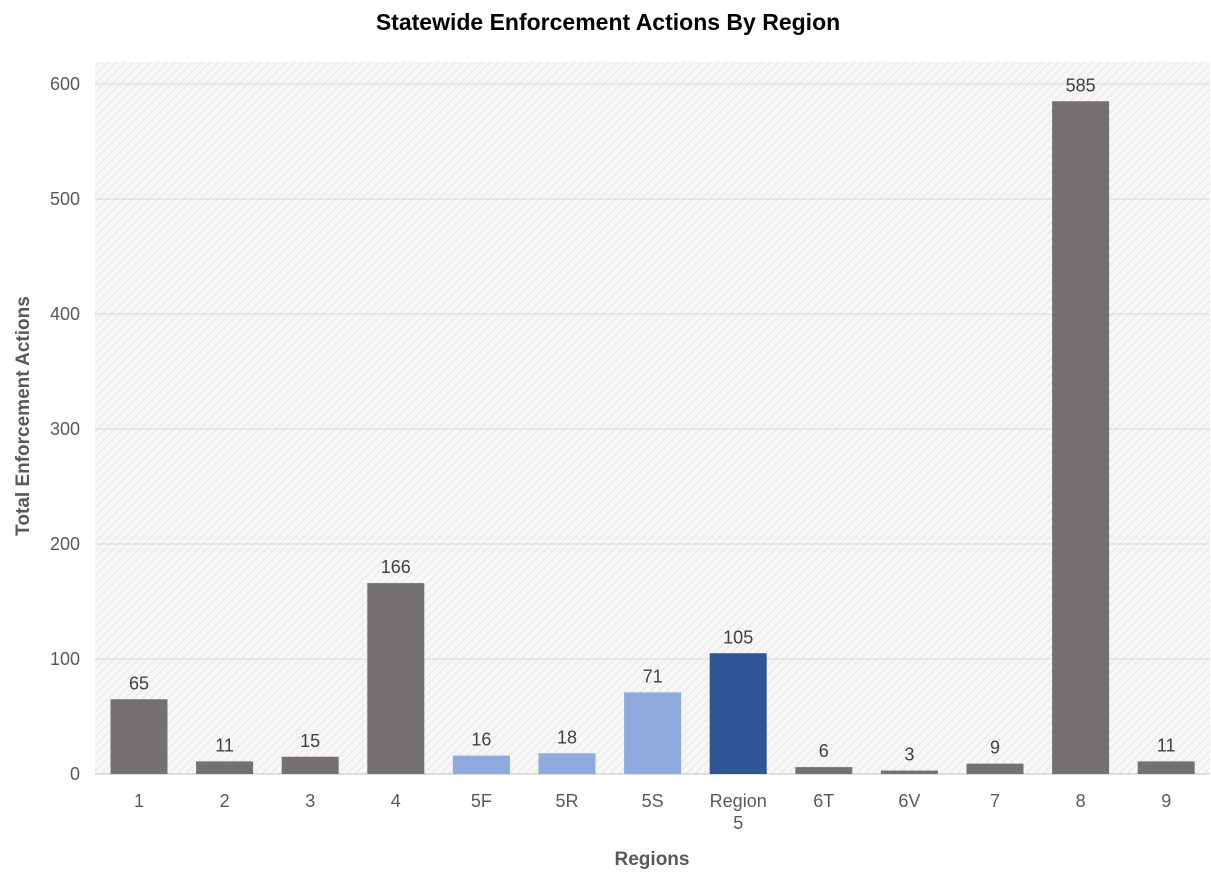  Describe the element at coordinates (824, 751) in the screenshot. I see `data-label: 6` at that location.